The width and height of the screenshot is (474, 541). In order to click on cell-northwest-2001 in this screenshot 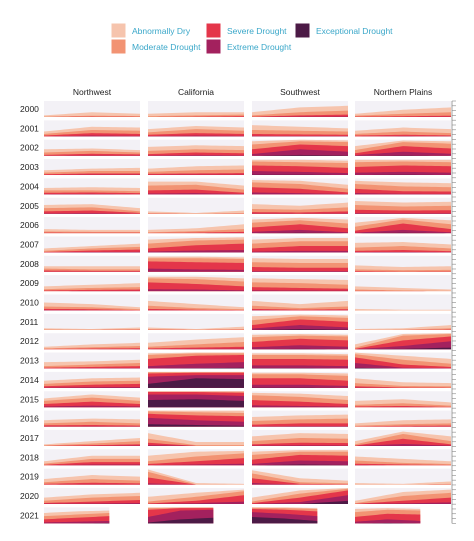, I will do `click(92, 128)`.